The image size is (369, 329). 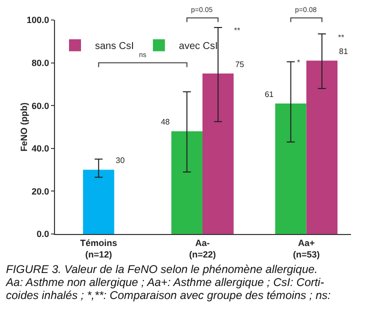 What do you see at coordinates (198, 46) in the screenshot?
I see `legend-label: avec CsI` at bounding box center [198, 46].